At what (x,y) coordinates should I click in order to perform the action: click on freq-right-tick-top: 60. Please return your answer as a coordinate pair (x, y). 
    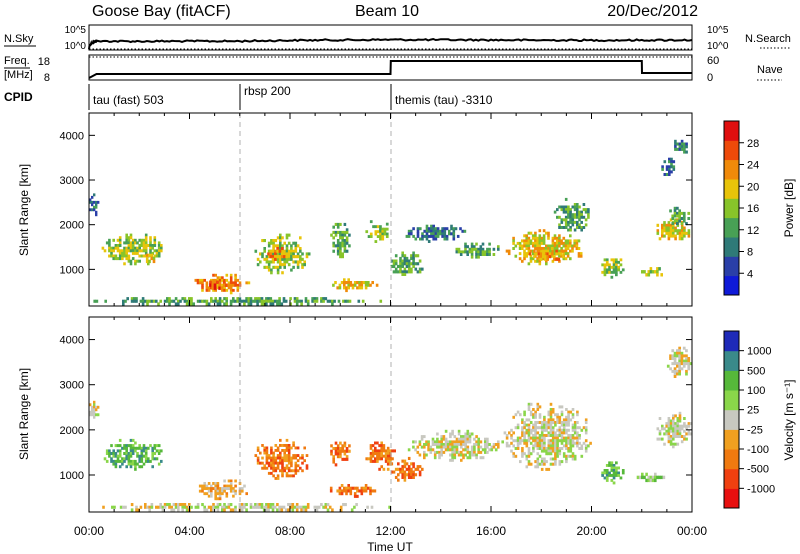
    Looking at the image, I should click on (713, 61).